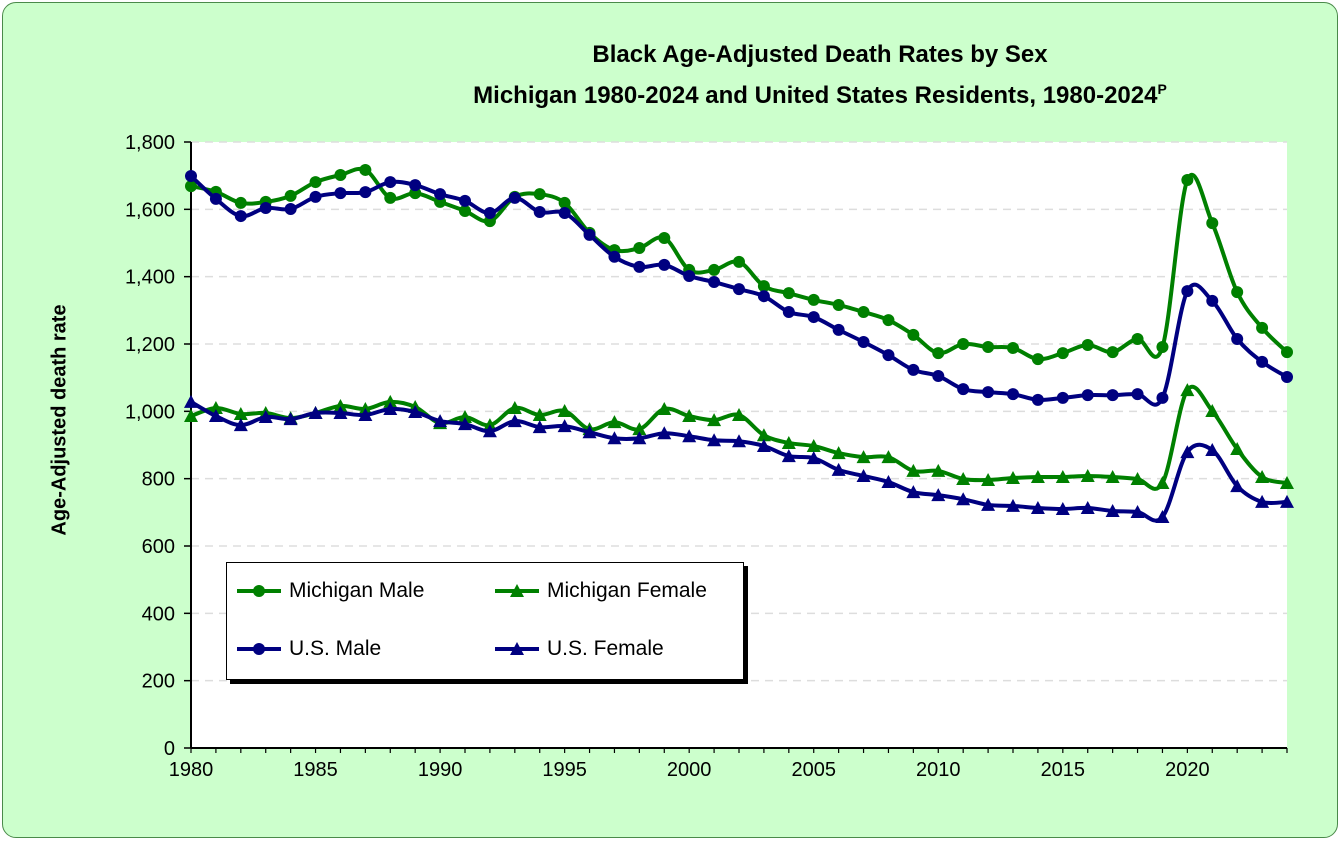 The width and height of the screenshot is (1342, 842). What do you see at coordinates (315, 770) in the screenshot?
I see `x-tick-label: 1985` at bounding box center [315, 770].